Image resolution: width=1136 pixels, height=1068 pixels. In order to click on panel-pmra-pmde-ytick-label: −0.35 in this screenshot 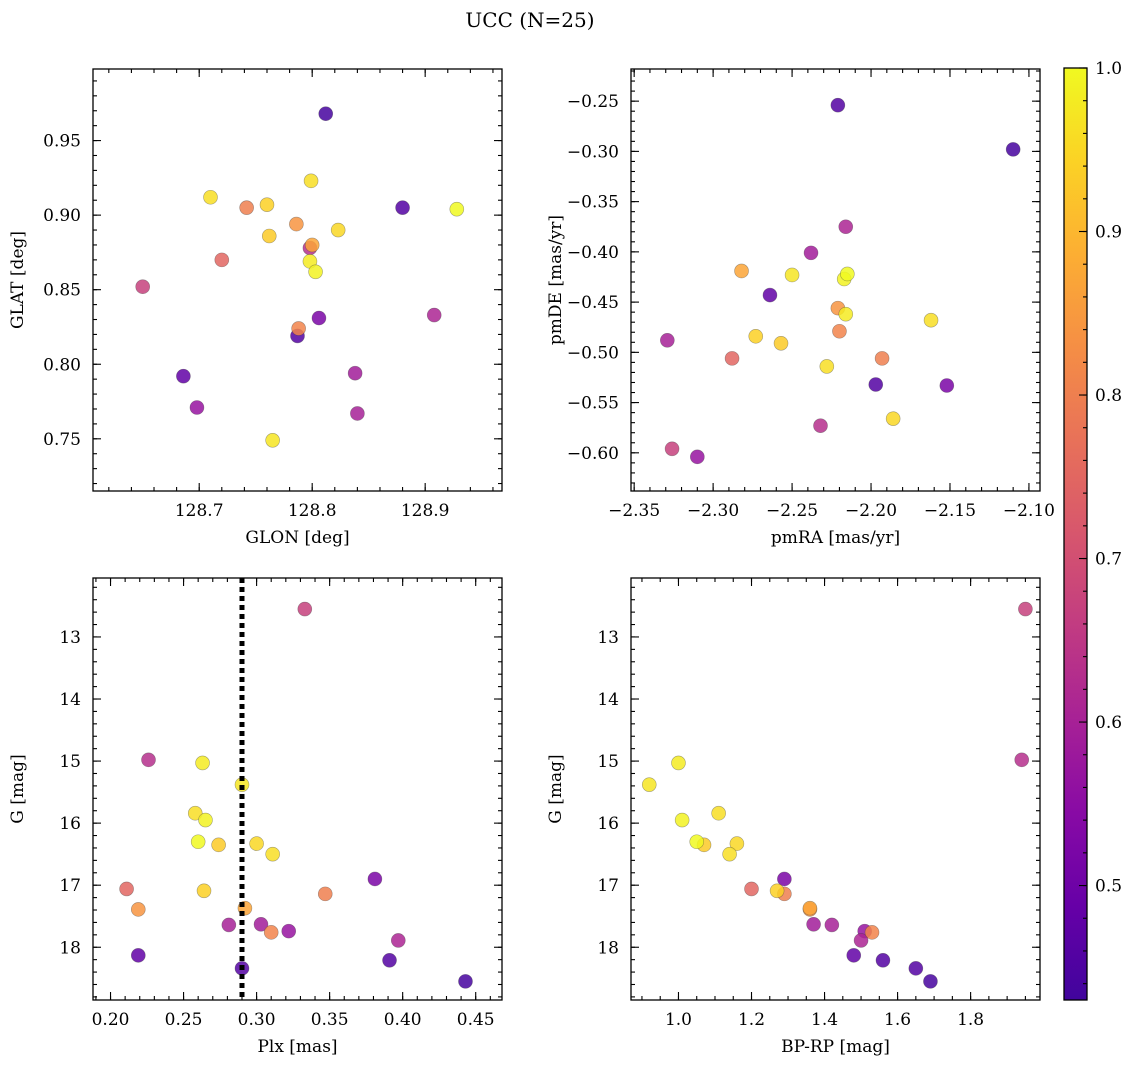, I will do `click(593, 203)`.